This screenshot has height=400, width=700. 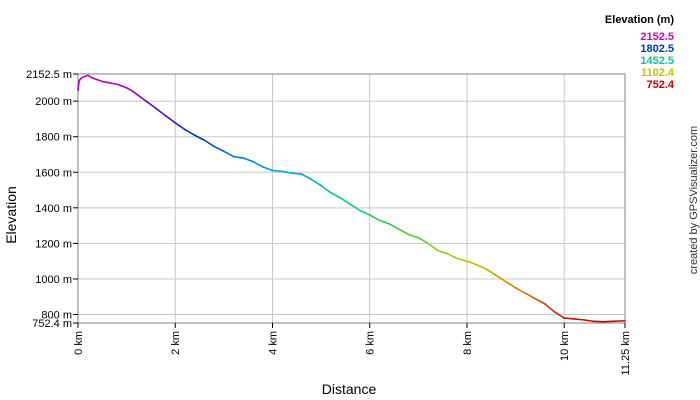 I want to click on legend-item: 752.4, so click(x=660, y=85).